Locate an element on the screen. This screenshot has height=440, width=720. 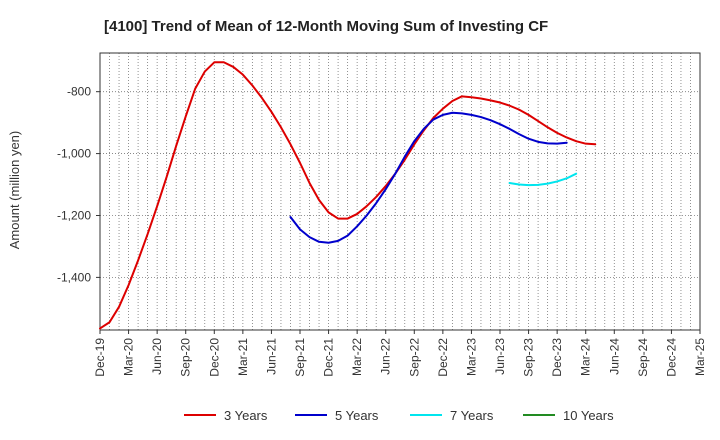
y-tick-label: -800 is located at coordinates (79, 92).